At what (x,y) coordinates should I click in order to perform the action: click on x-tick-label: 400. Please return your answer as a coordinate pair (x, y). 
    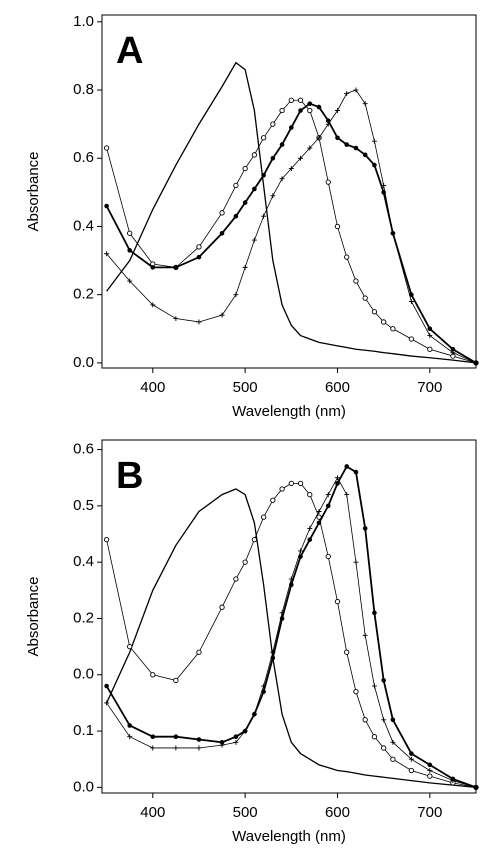
    Looking at the image, I should click on (152, 812).